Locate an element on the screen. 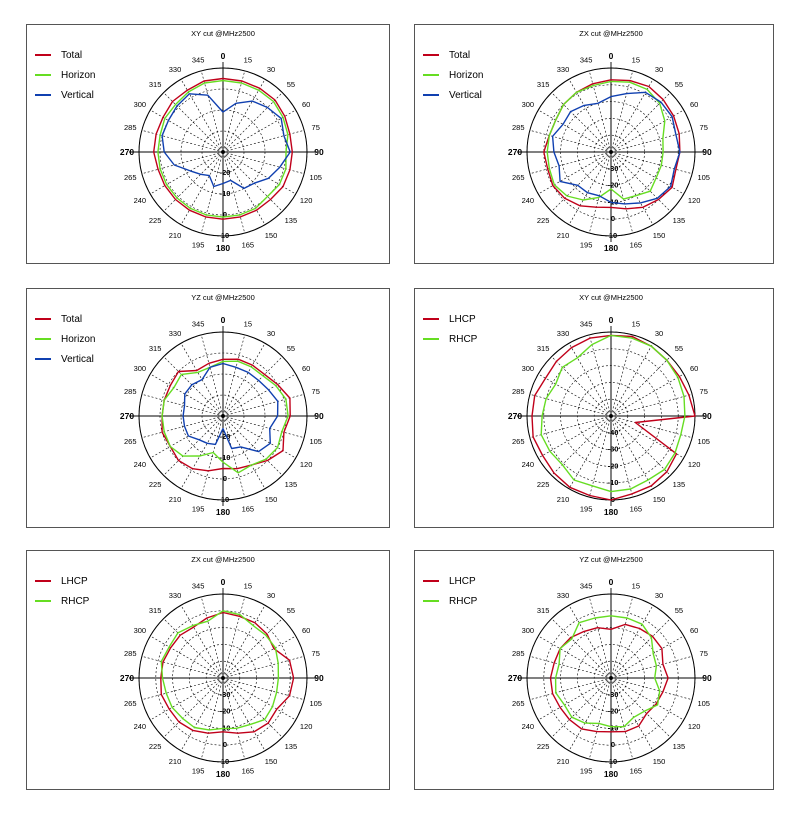 This screenshot has height=816, width=800. angle-label: 265 is located at coordinates (518, 703).